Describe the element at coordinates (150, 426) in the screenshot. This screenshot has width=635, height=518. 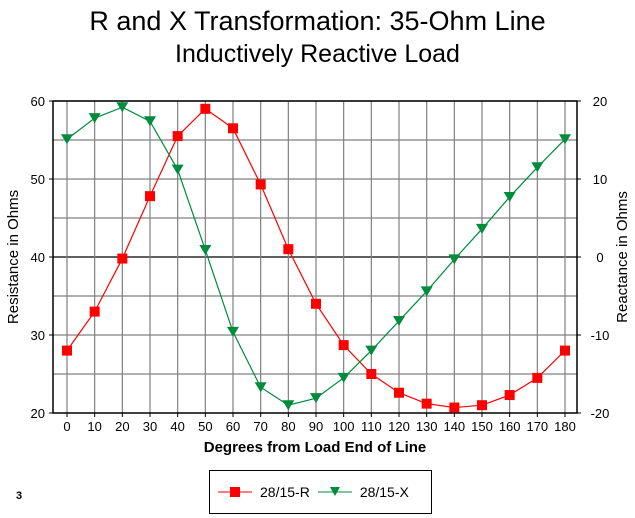
I see `x-tick-label: 30` at that location.